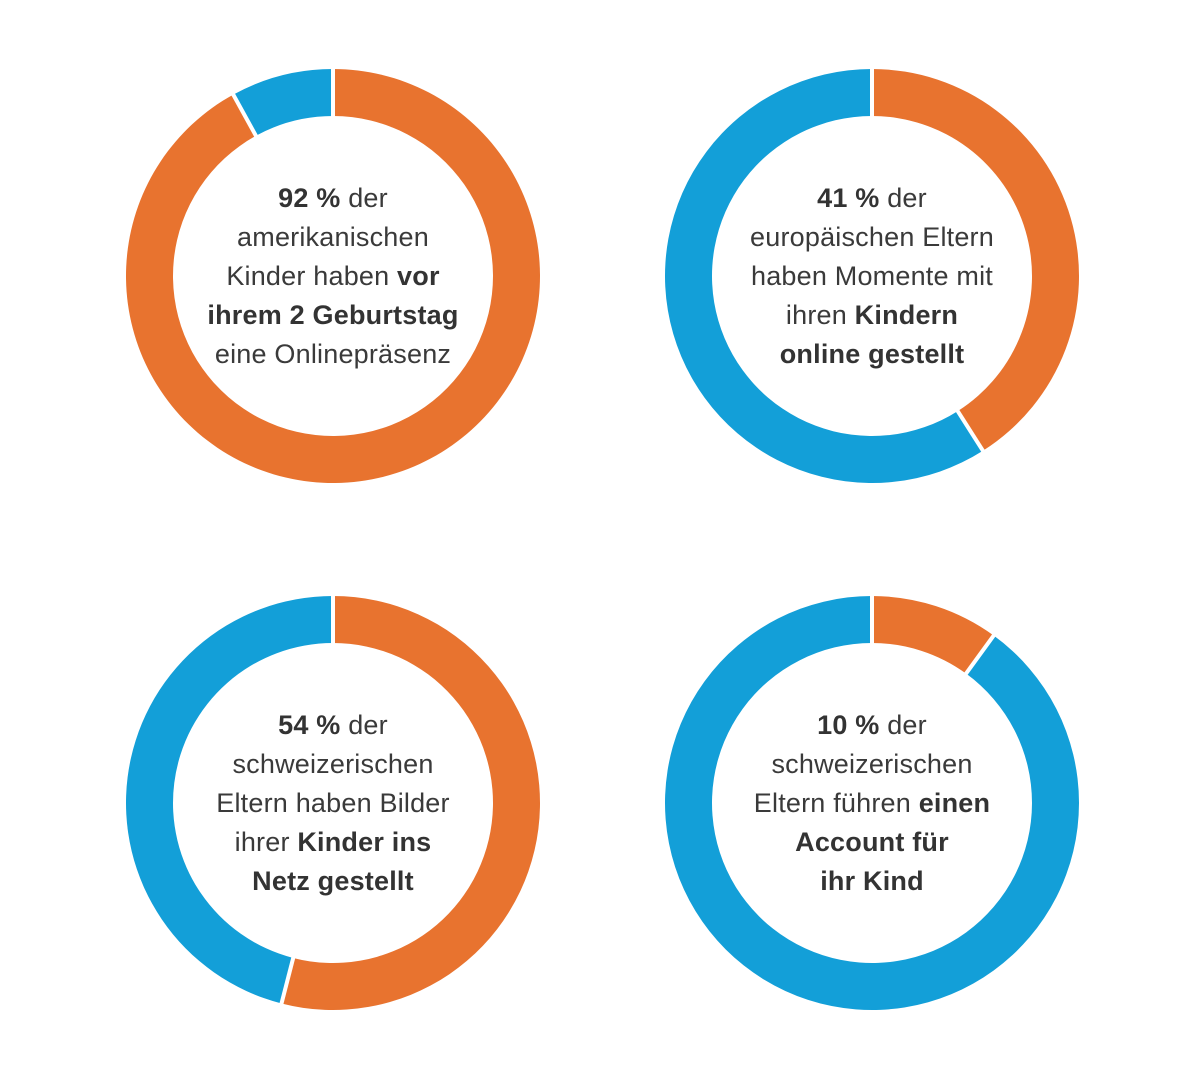 The height and width of the screenshot is (1080, 1204). I want to click on label-text-bold: online gestellt, so click(872, 353).